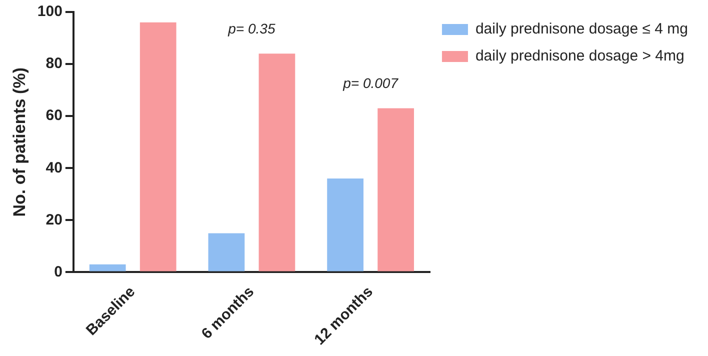 This screenshot has width=708, height=356. I want to click on y-tick-label: 80, so click(54, 63).